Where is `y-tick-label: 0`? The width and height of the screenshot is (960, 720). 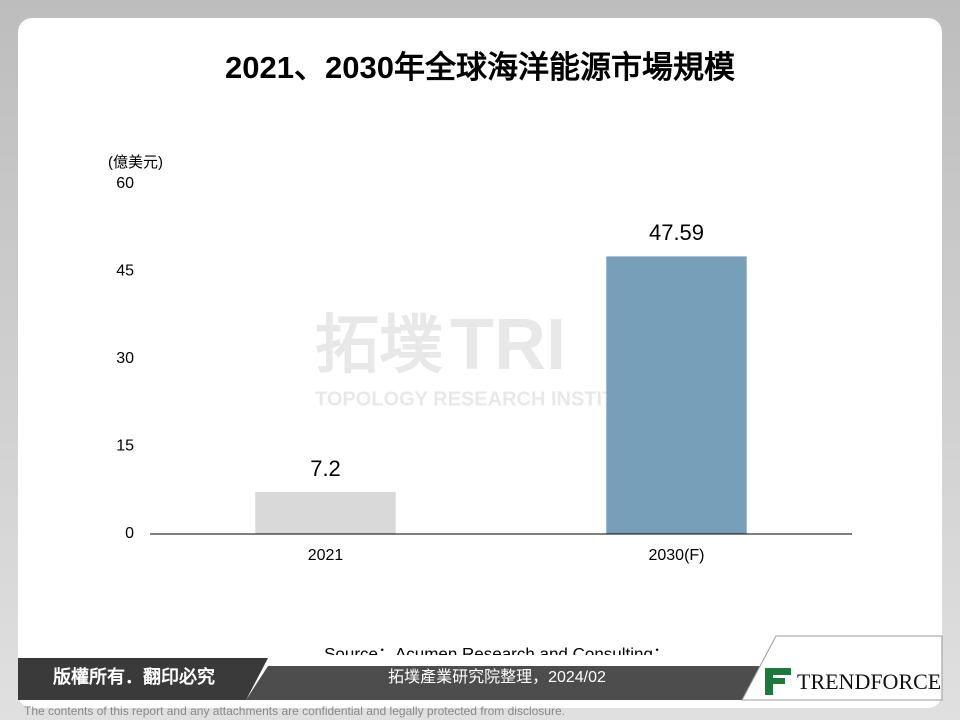
y-tick-label: 0 is located at coordinates (129, 533).